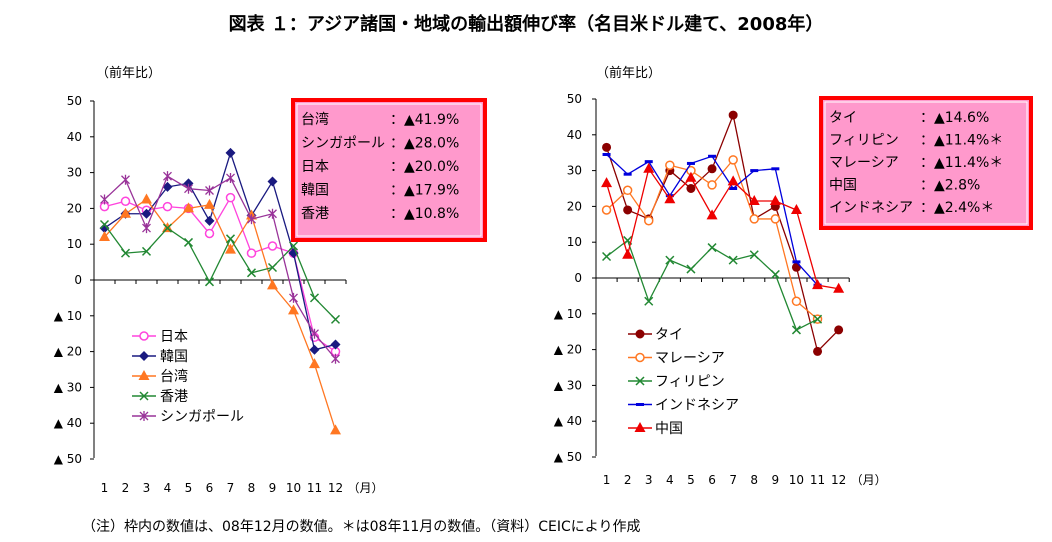 The width and height of the screenshot is (1052, 542). What do you see at coordinates (843, 118) in the screenshot?
I see `annotation-label: タイ` at bounding box center [843, 118].